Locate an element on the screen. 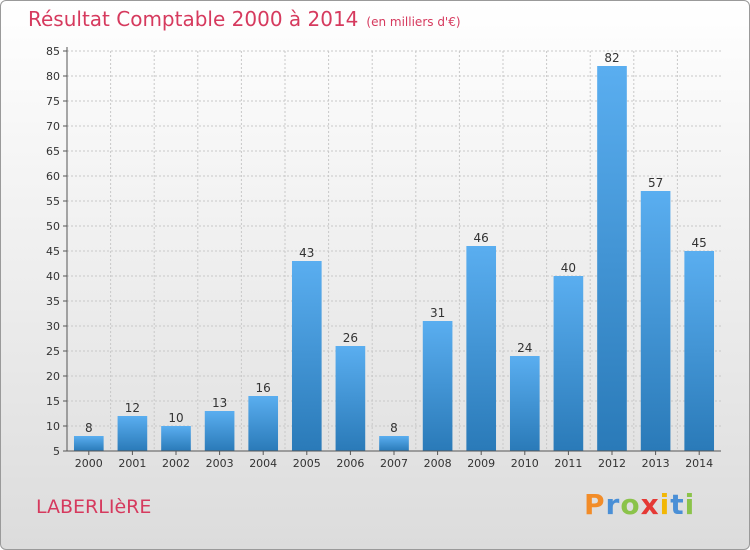 The width and height of the screenshot is (750, 550). x-tick-label: 2009 is located at coordinates (481, 463).